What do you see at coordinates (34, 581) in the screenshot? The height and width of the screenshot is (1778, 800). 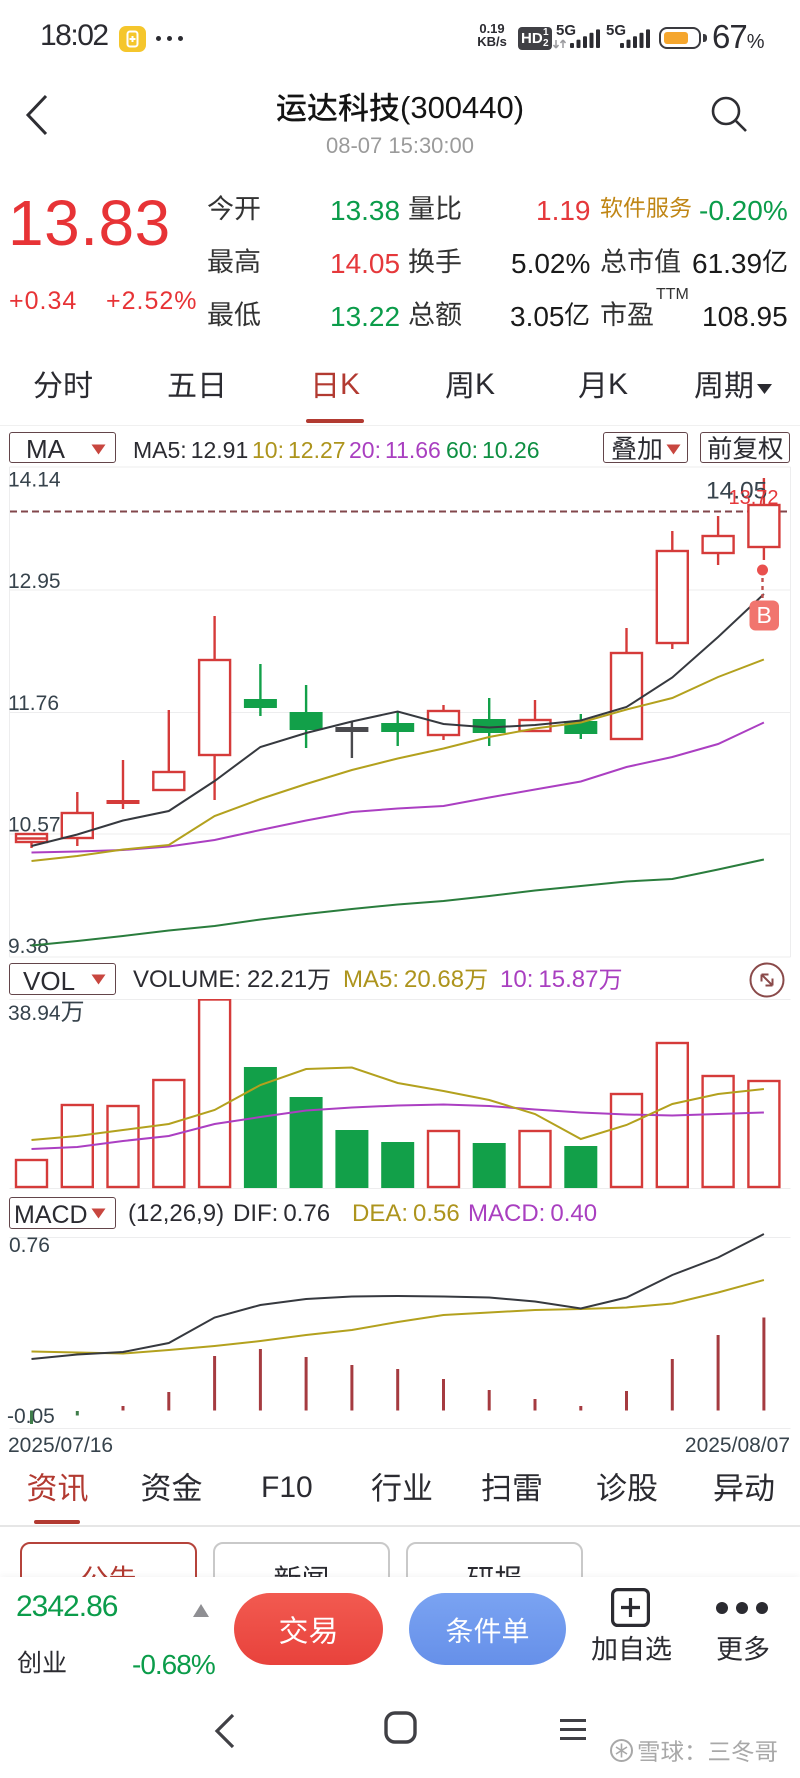 I see `svg-text: 12.95` at bounding box center [34, 581].